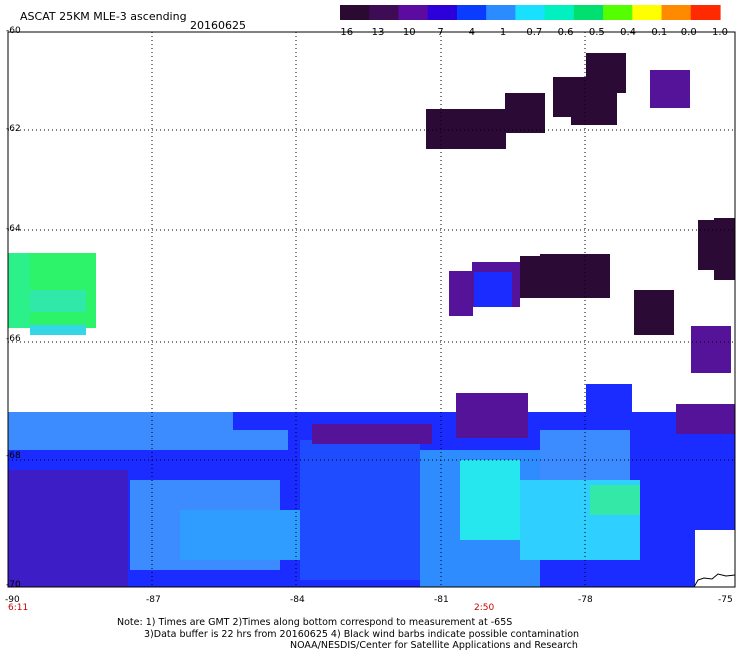  I want to click on time-label: 2:50, so click(484, 608).